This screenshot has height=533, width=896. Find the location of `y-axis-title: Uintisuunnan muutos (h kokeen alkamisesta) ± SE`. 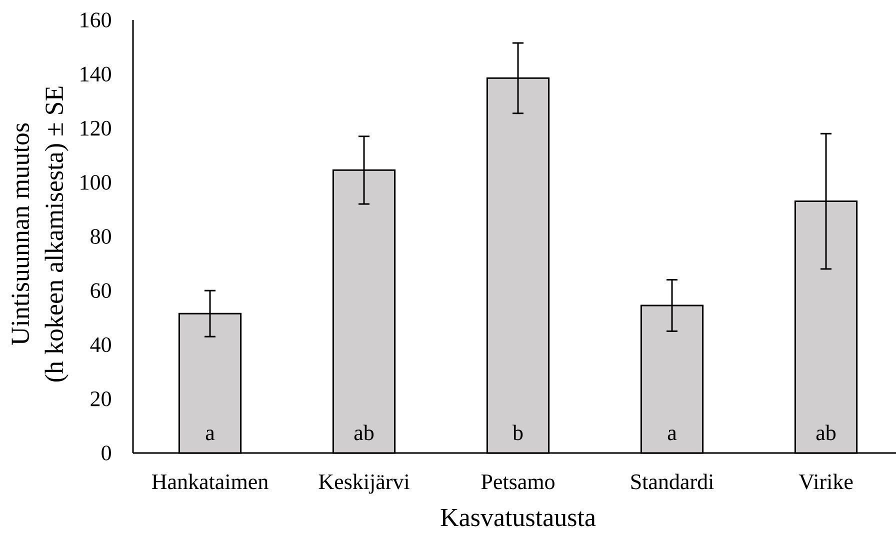

y-axis-title: Uintisuunnan muutos (h kokeen alkamisesta) ± SE is located at coordinates (40, 234).